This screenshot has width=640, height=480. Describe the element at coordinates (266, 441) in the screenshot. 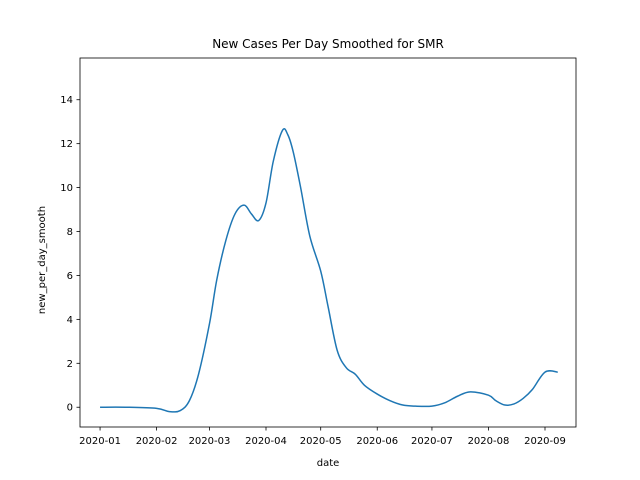

I see `x-tick-label: 2020-04` at that location.